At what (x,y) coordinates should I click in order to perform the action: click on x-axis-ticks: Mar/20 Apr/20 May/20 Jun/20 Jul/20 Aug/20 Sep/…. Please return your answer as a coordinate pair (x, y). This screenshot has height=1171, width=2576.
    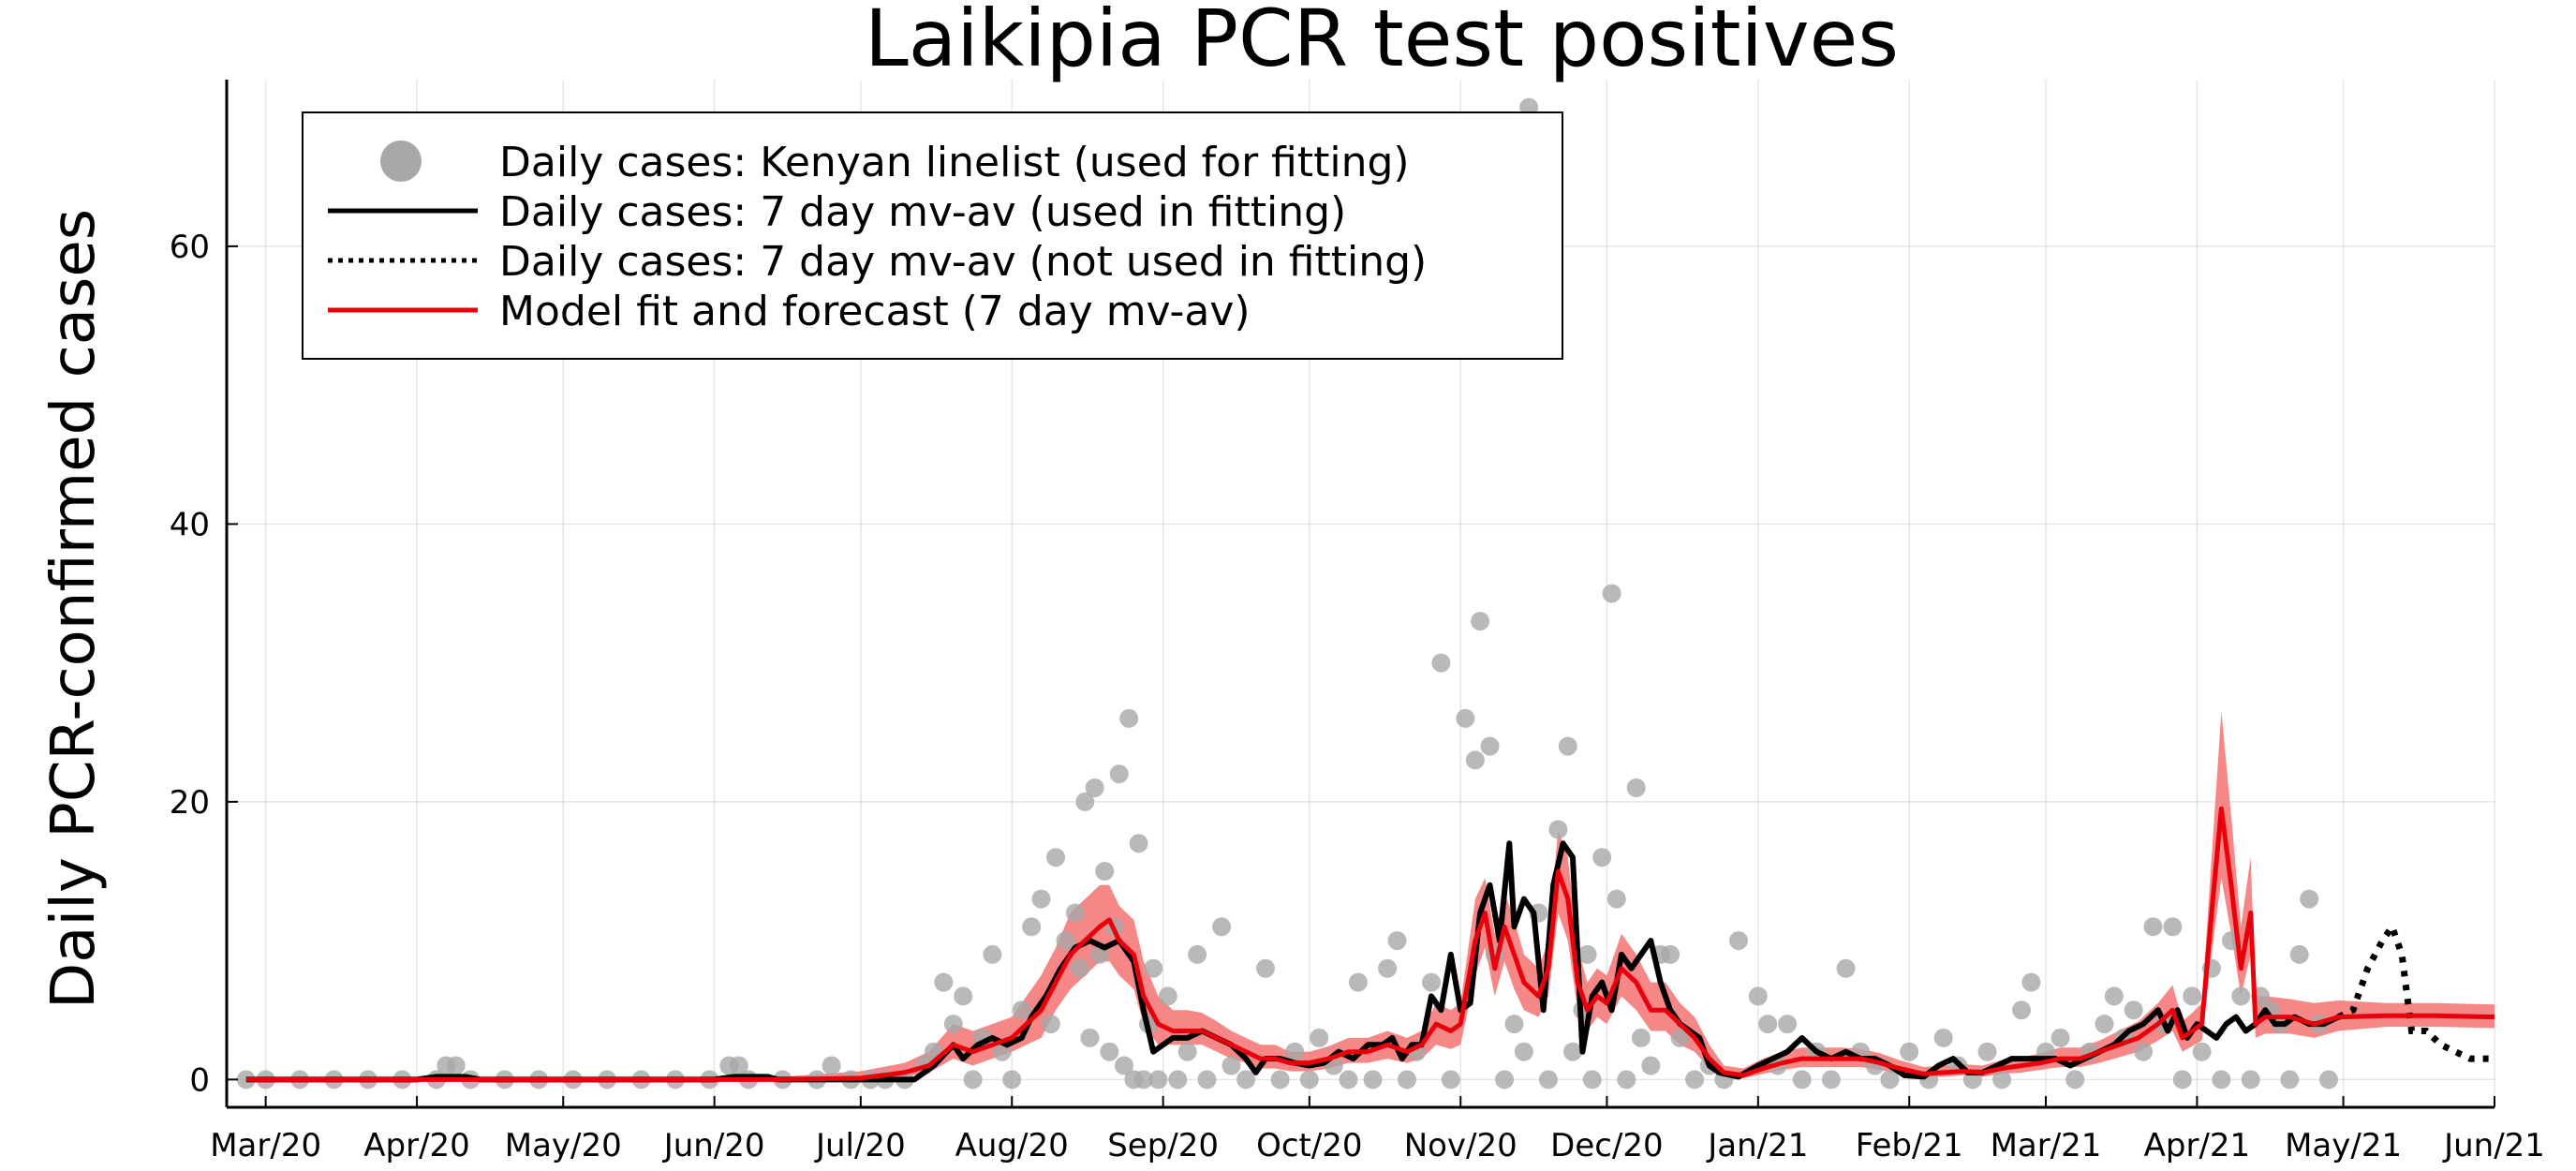
    Looking at the image, I should click on (1377, 1130).